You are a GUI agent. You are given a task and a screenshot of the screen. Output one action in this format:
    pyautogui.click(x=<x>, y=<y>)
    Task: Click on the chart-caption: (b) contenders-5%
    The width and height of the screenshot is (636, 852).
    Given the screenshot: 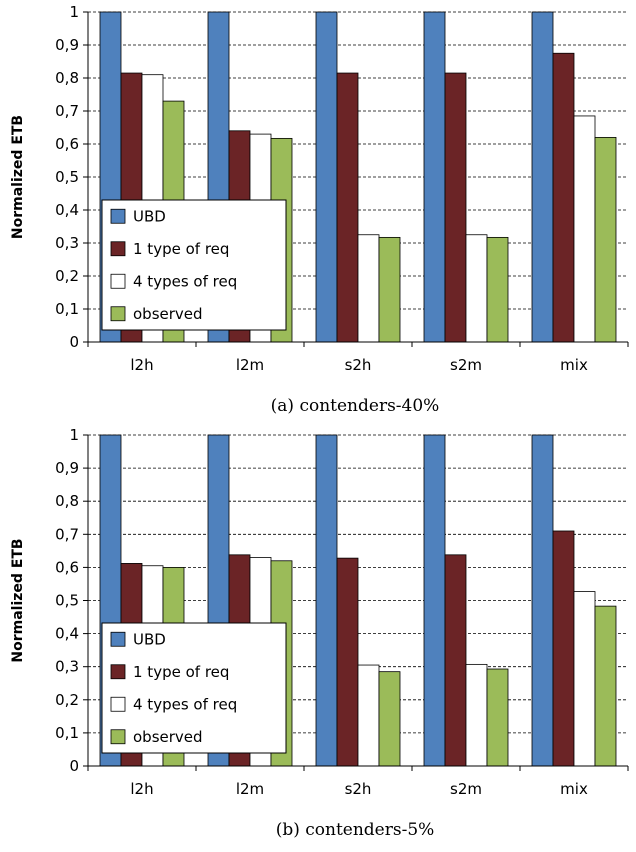 What is the action you would take?
    pyautogui.click(x=355, y=830)
    